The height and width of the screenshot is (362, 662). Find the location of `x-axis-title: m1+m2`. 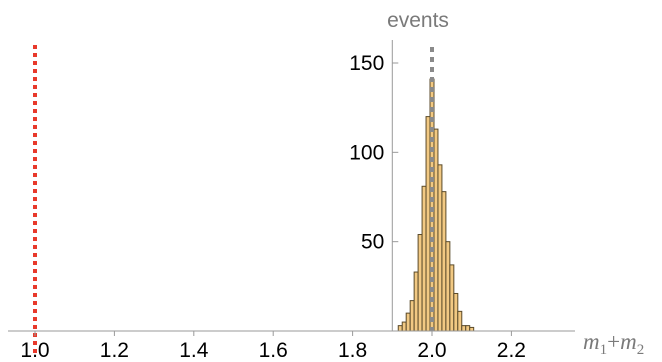

x-axis-title: m1+m2 is located at coordinates (613, 343).